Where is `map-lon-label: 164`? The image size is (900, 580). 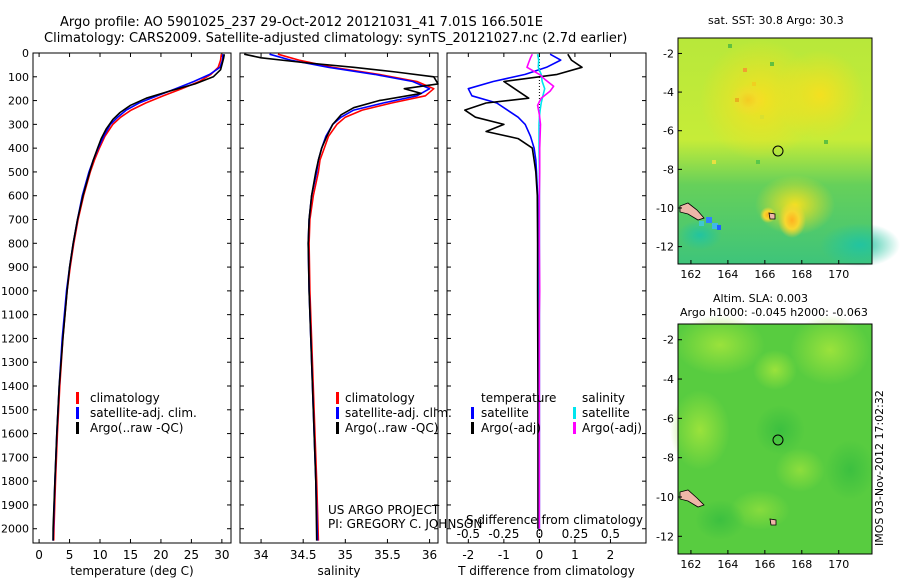
map-lon-label: 164 is located at coordinates (727, 564).